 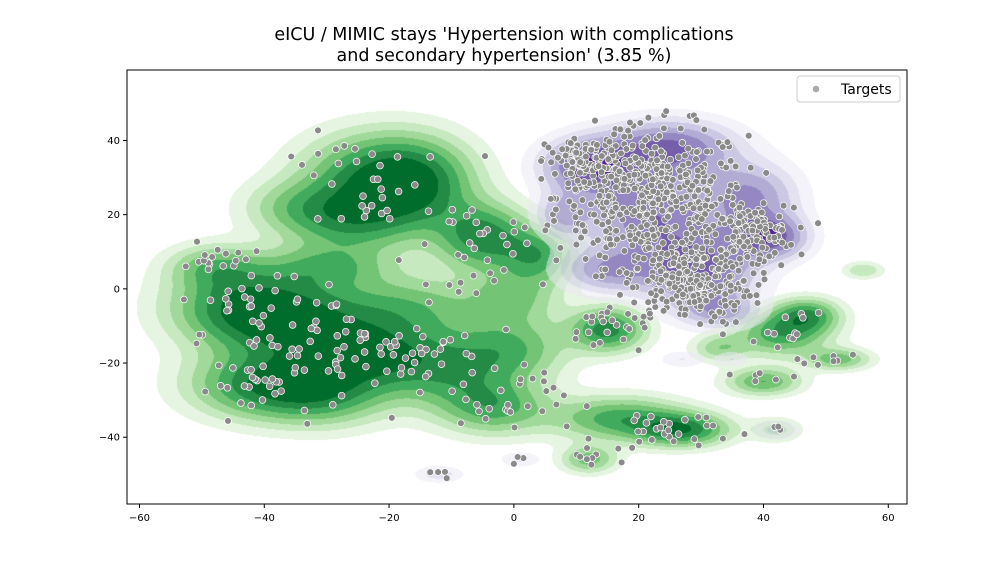 What do you see at coordinates (816, 89) in the screenshot?
I see `legend-marker-targets` at bounding box center [816, 89].